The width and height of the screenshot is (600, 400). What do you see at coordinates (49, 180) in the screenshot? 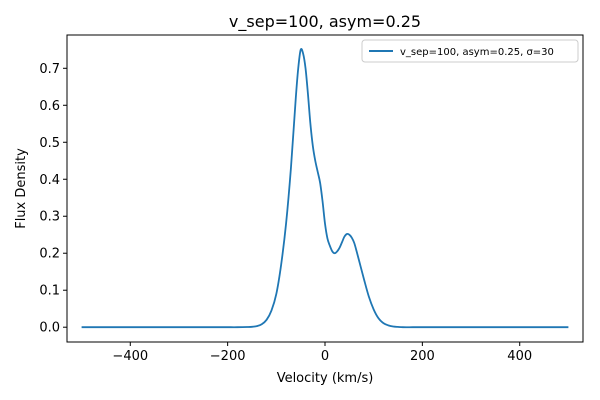
I see `y-tick-label: 0.4` at bounding box center [49, 180].